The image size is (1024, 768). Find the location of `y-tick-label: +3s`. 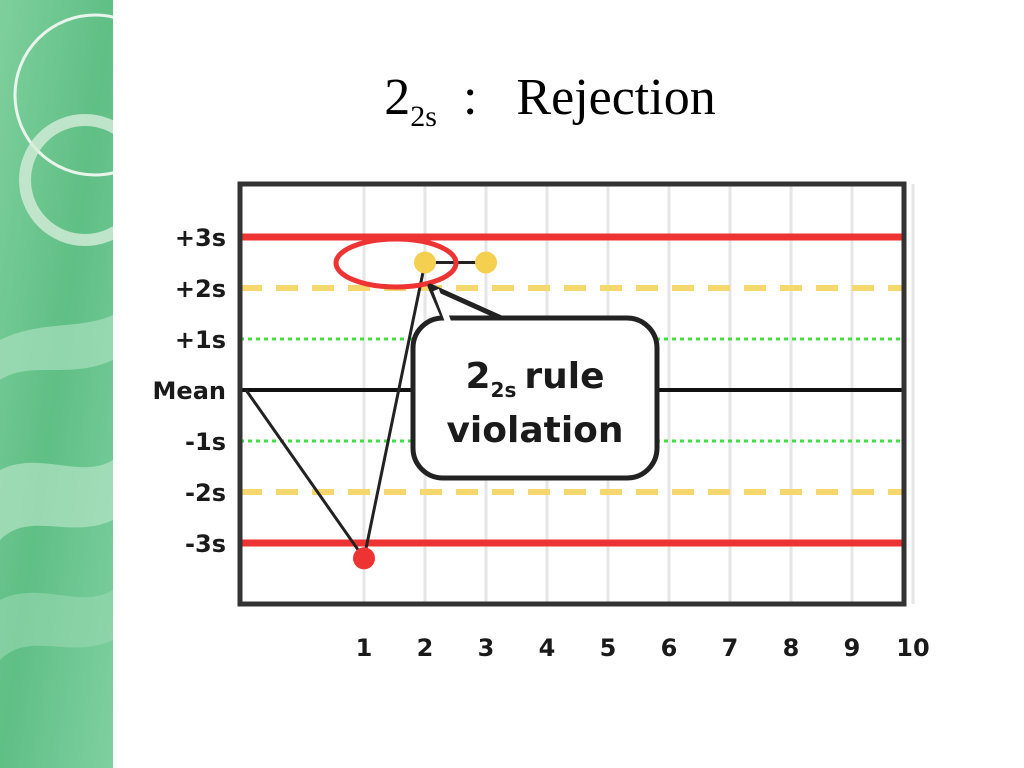

y-tick-label: +3s is located at coordinates (200, 238).